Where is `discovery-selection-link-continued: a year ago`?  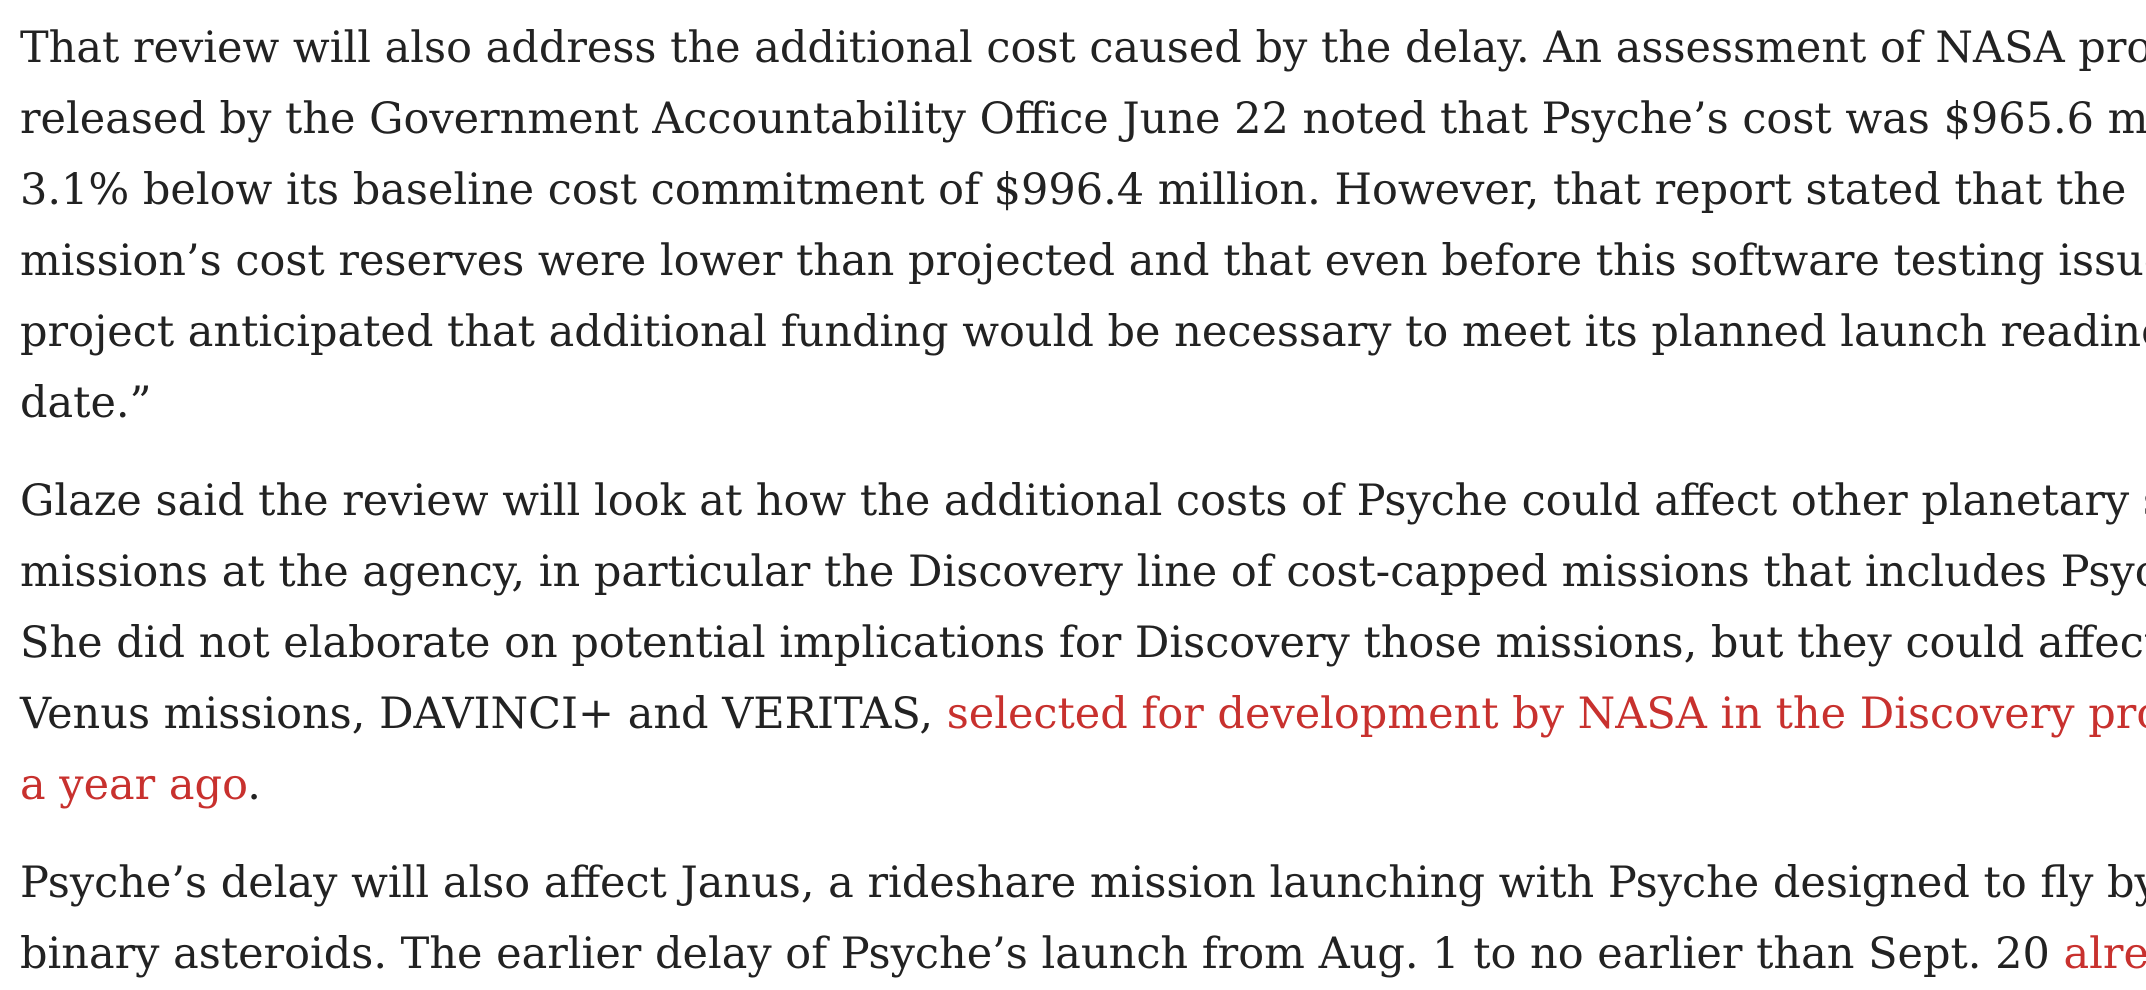
discovery-selection-link-continued: a year ago is located at coordinates (134, 785).